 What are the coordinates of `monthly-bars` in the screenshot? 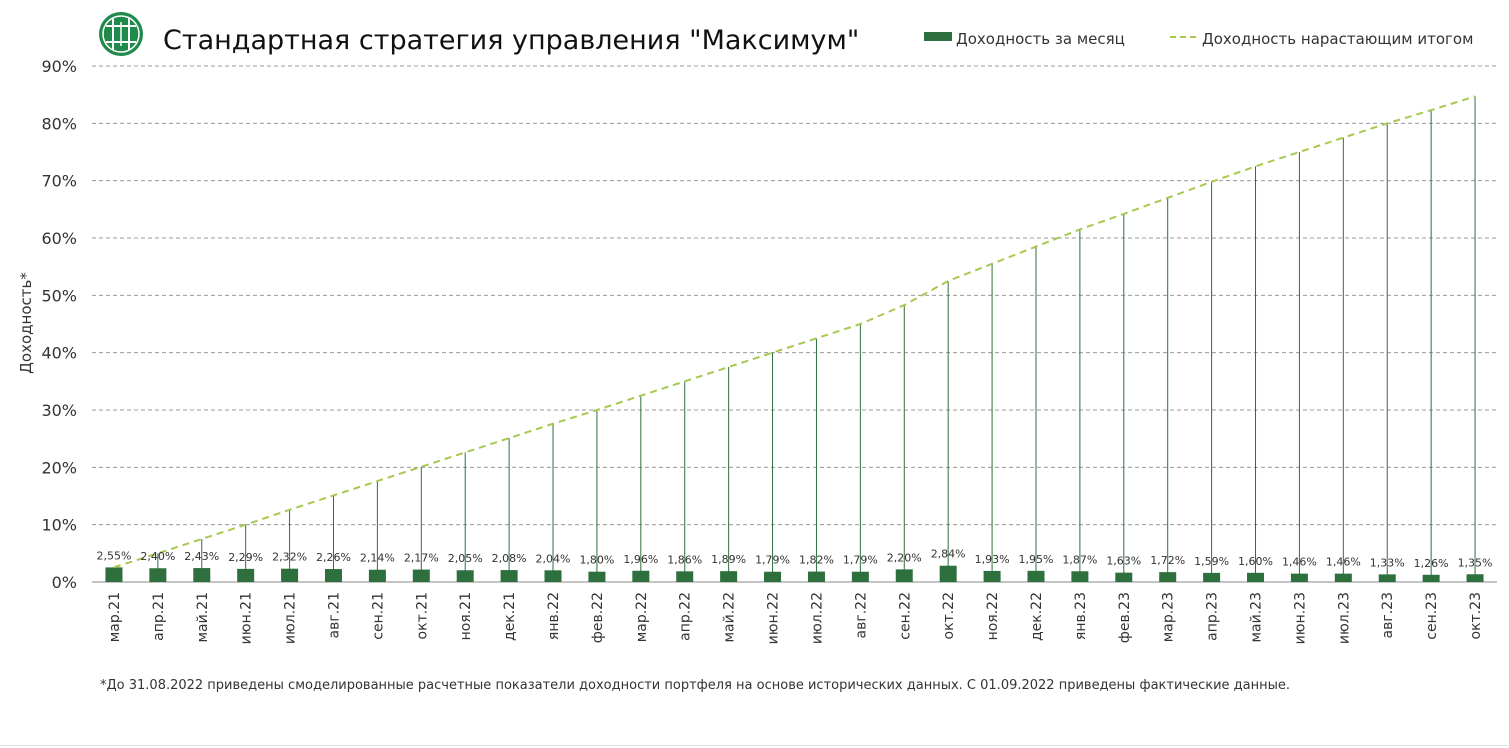 It's located at (794, 573).